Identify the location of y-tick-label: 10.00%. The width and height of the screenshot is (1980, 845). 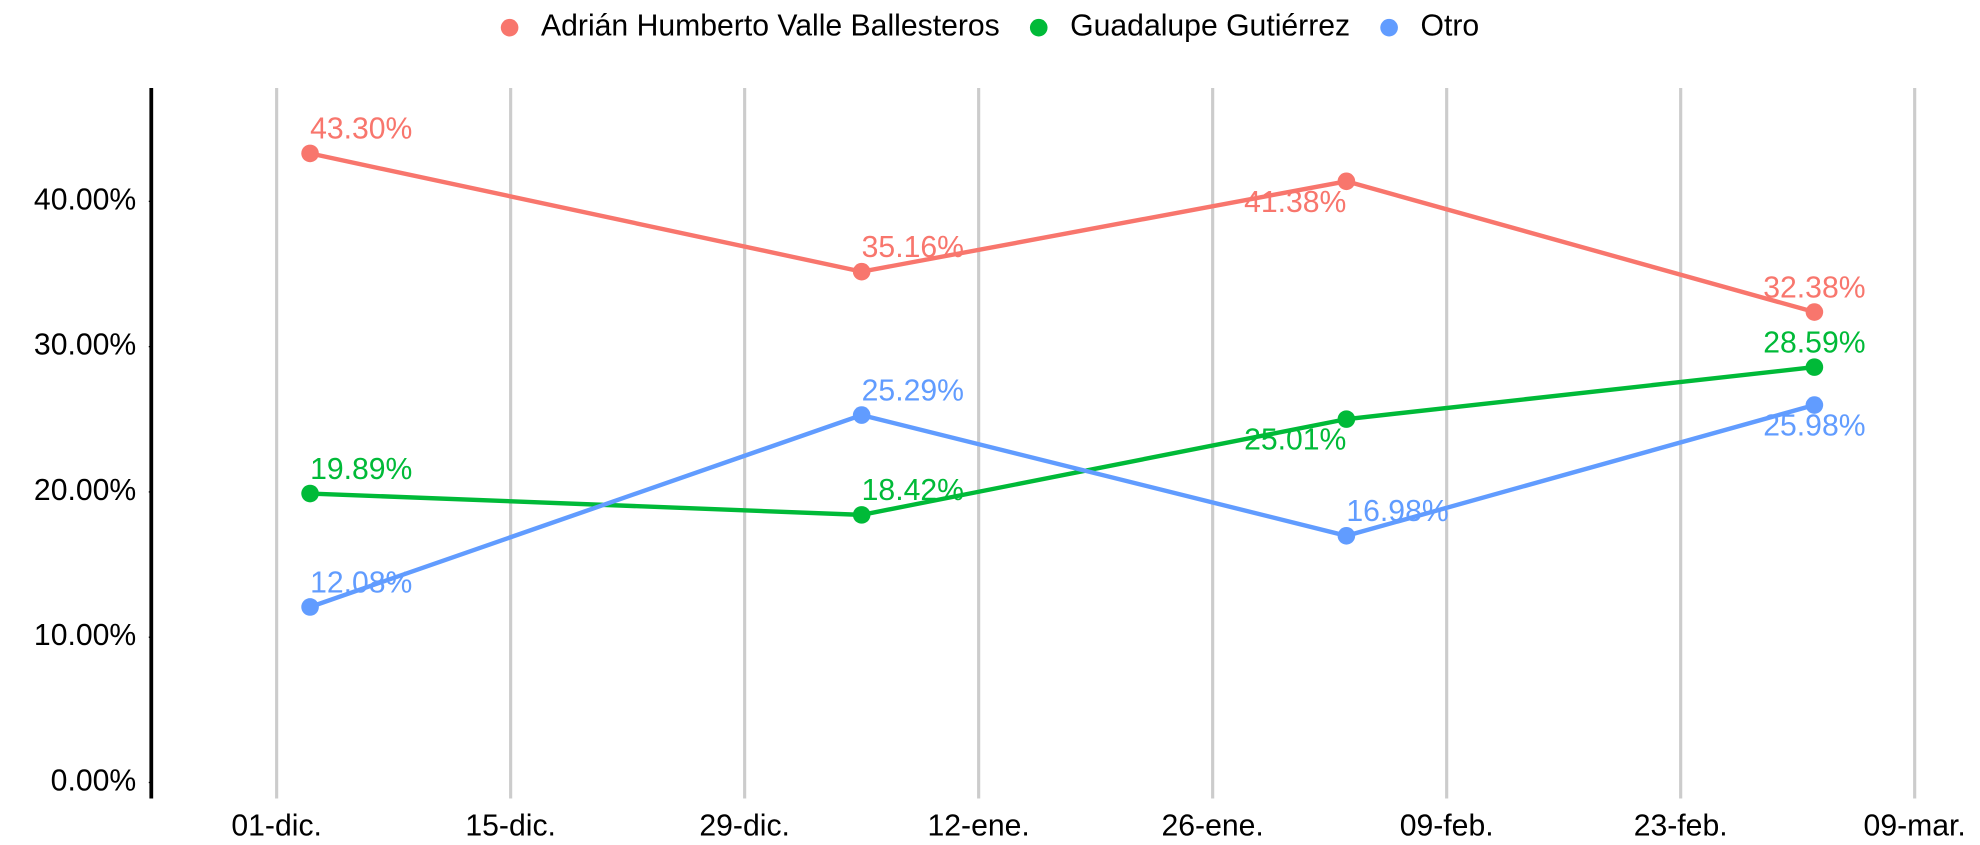
(85, 635).